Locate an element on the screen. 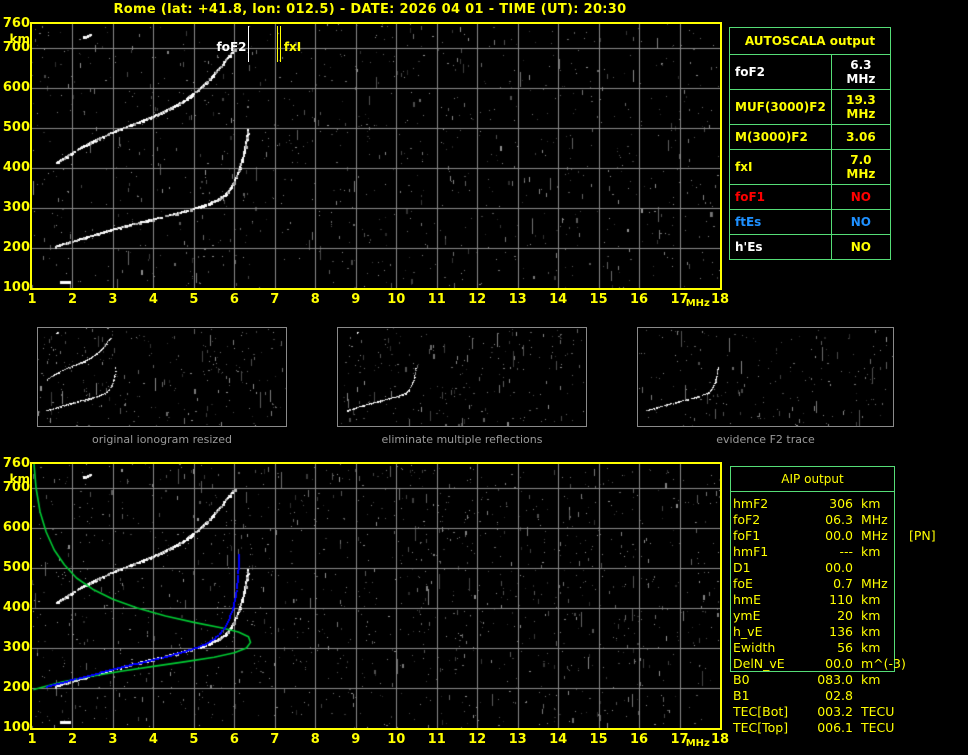 The width and height of the screenshot is (968, 755). bottom-x-tick-1: 1 is located at coordinates (32, 739).